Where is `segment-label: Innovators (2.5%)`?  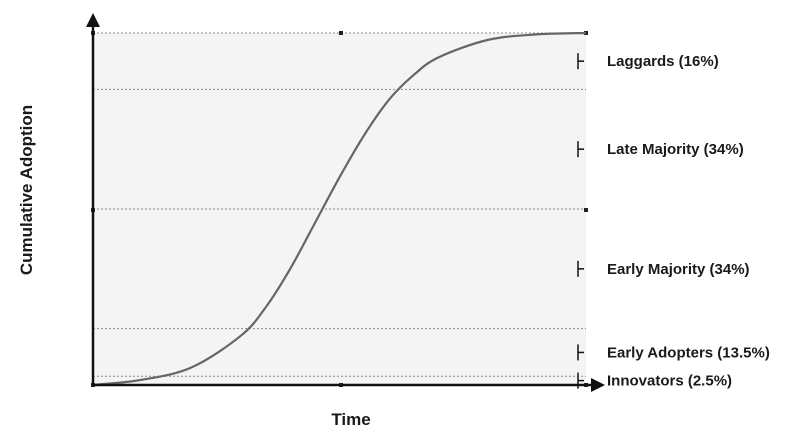
segment-label: Innovators (2.5%) is located at coordinates (669, 381).